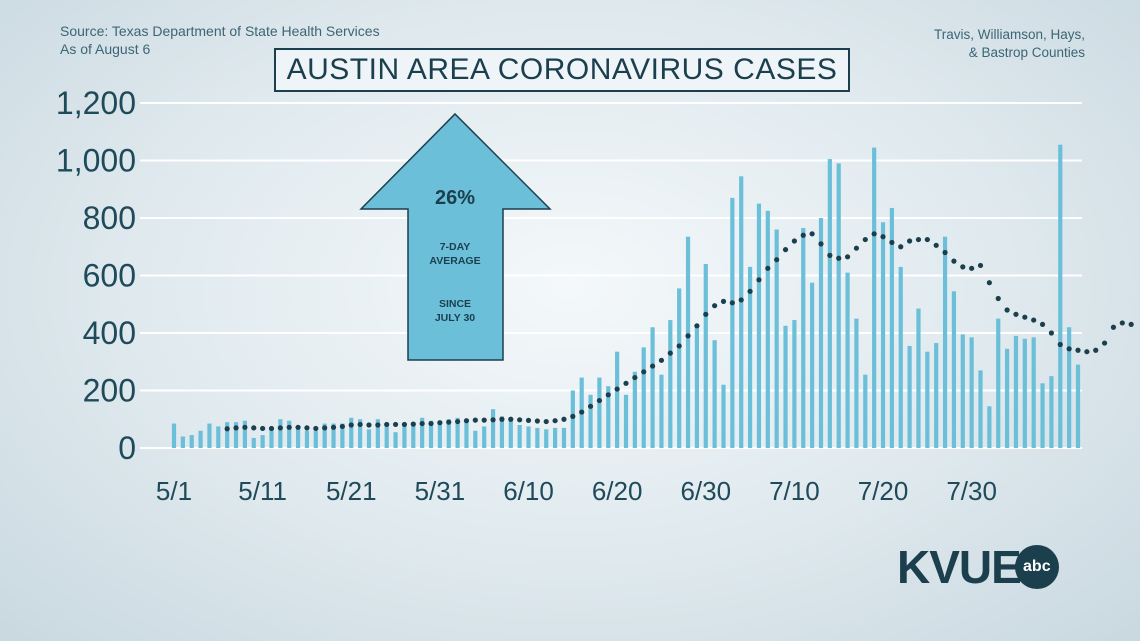 The image size is (1140, 641). I want to click on y-tick-label: 800, so click(109, 218).